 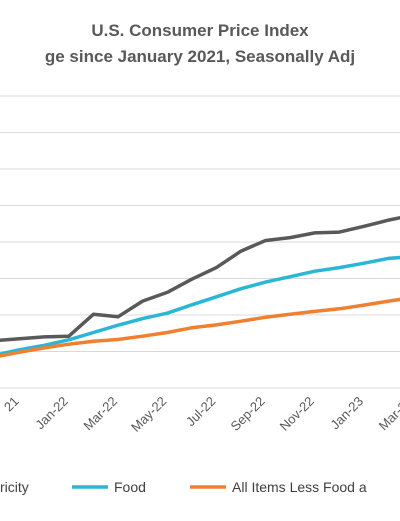 I want to click on legend: ricity Food All Items Less Food a, so click(x=183, y=487).